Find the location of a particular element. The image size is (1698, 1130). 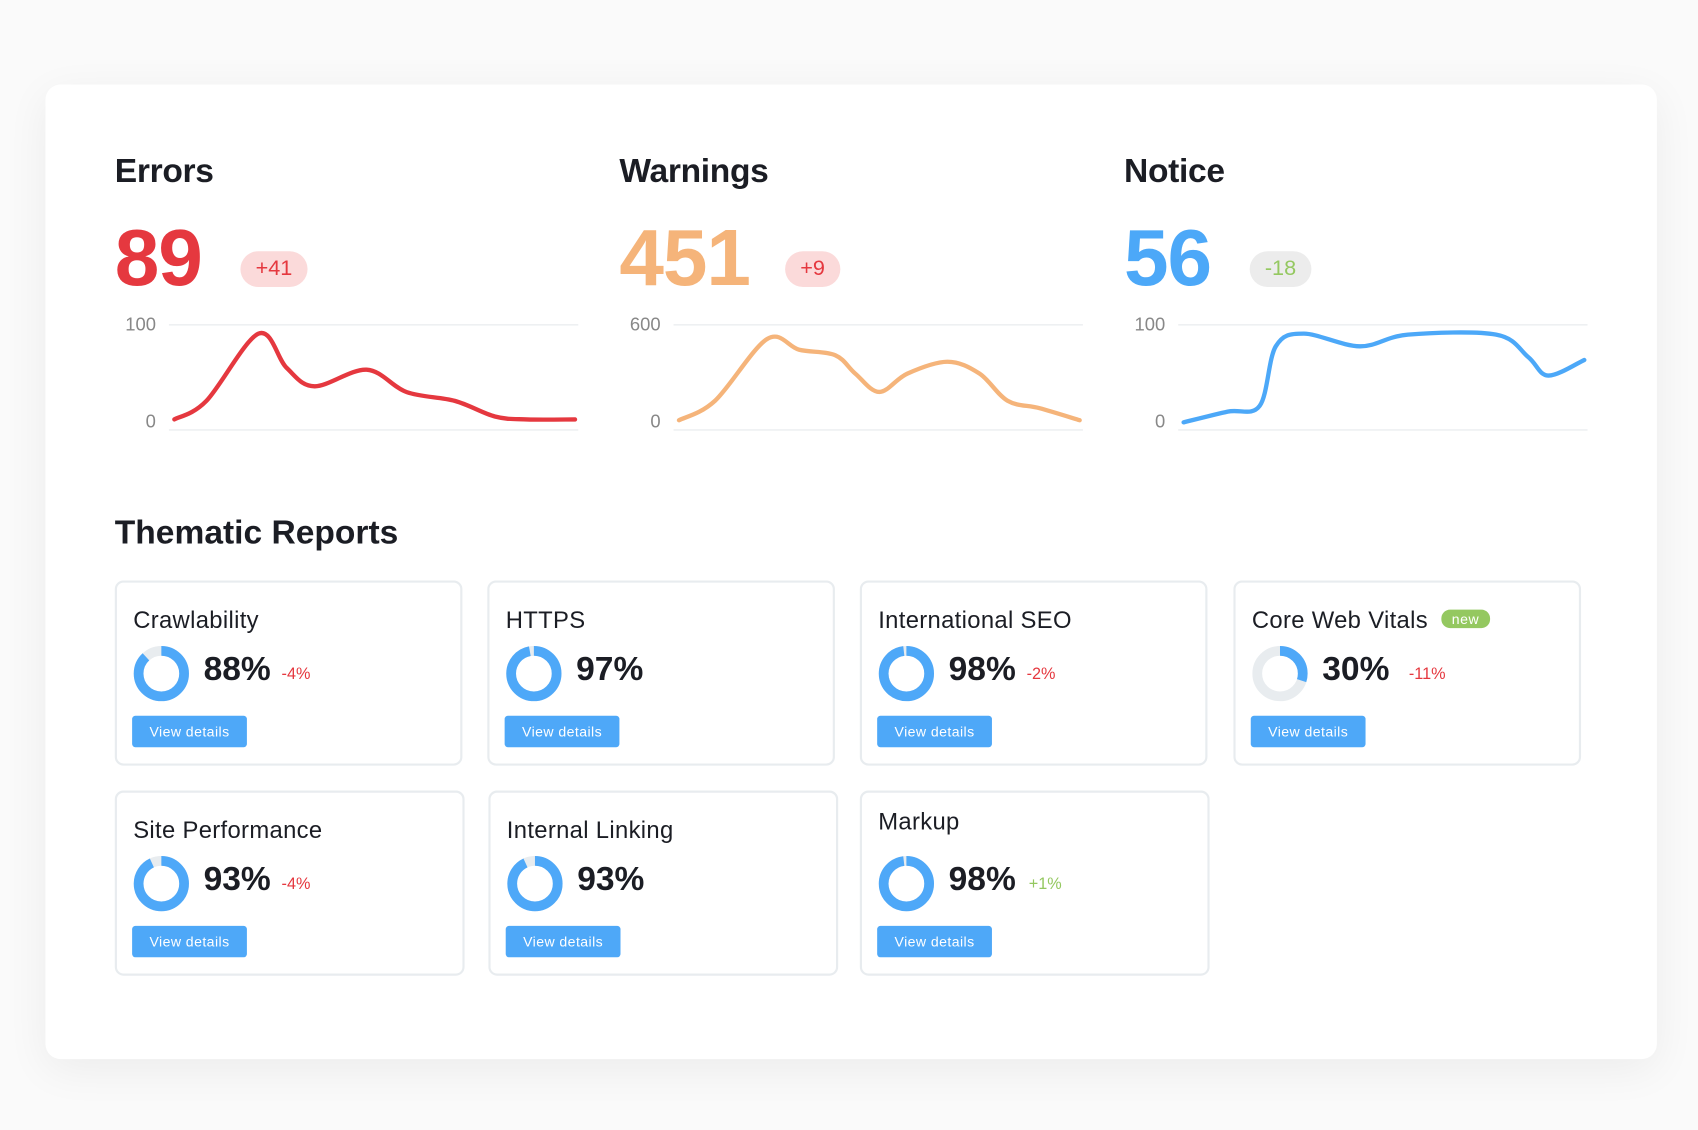

metric-title: Notice is located at coordinates (1174, 170).